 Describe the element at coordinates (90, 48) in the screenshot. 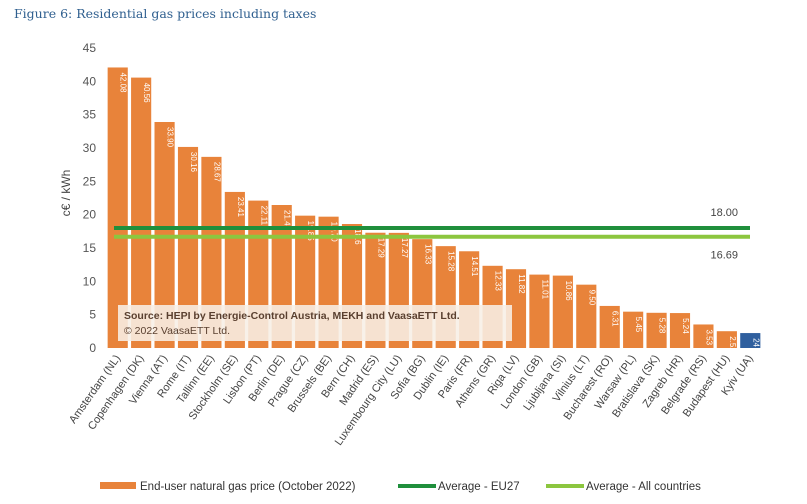

I see `y-tick-label: 45` at that location.